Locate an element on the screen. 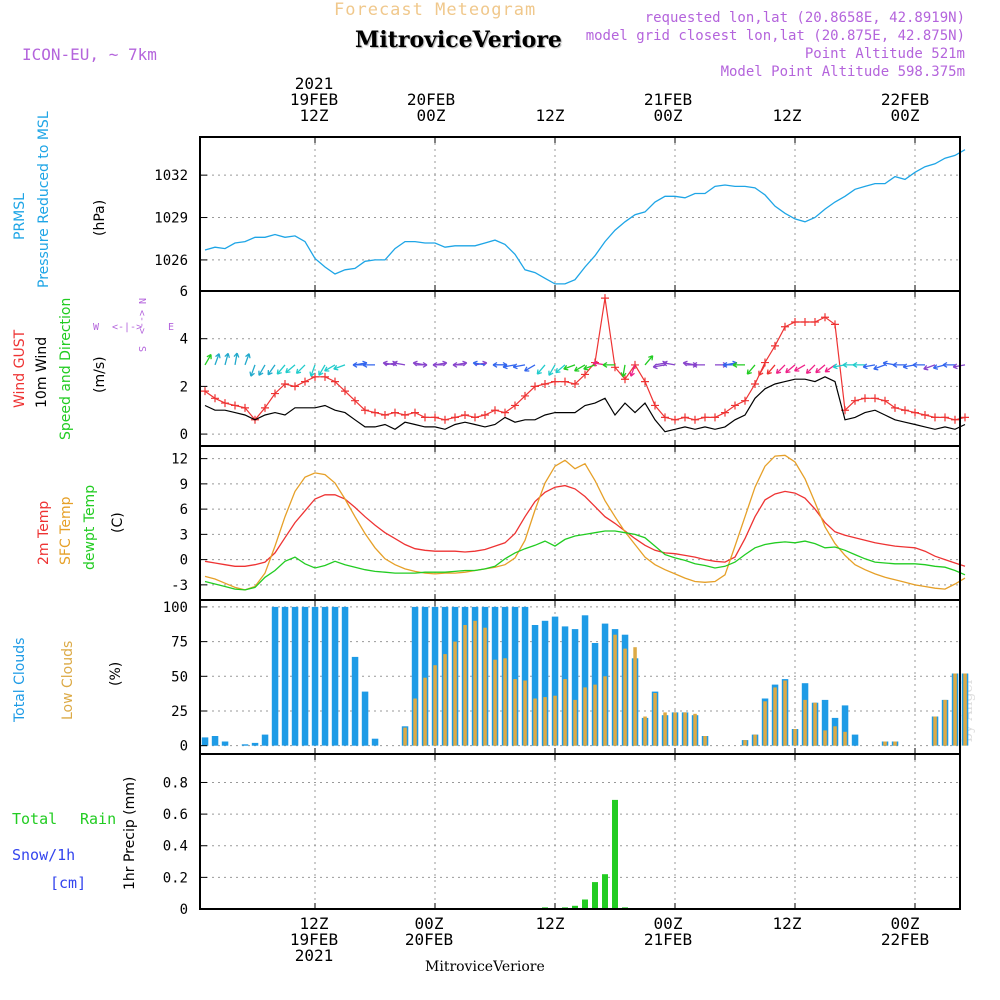 The width and height of the screenshot is (1000, 1000). top-label-1: 20FEB 00Z is located at coordinates (431, 107).